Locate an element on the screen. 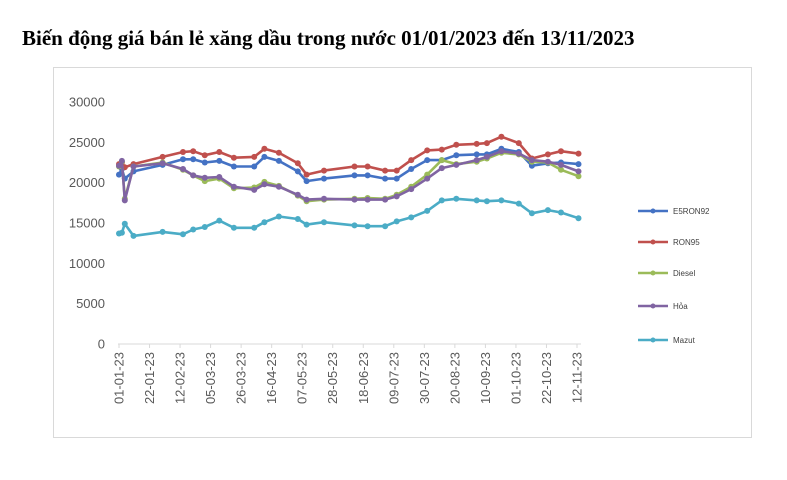 This screenshot has height=480, width=787. x-tick-label: 07-05-23 is located at coordinates (302, 378).